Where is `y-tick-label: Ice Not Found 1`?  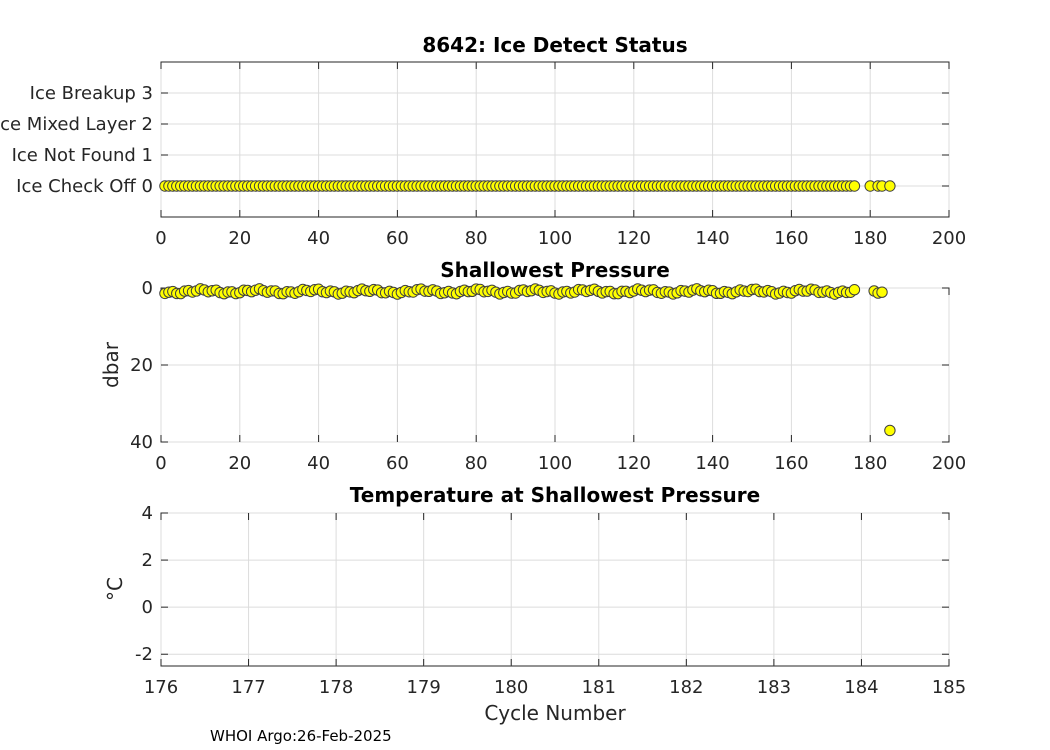 y-tick-label: Ice Not Found 1 is located at coordinates (82, 155).